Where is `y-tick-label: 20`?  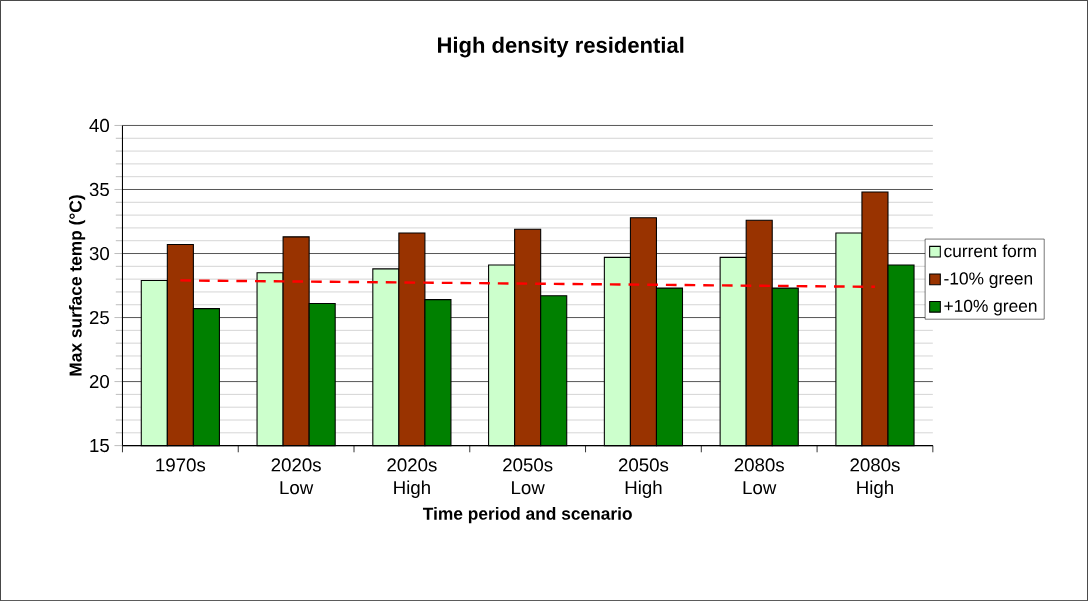
y-tick-label: 20 is located at coordinates (99, 381).